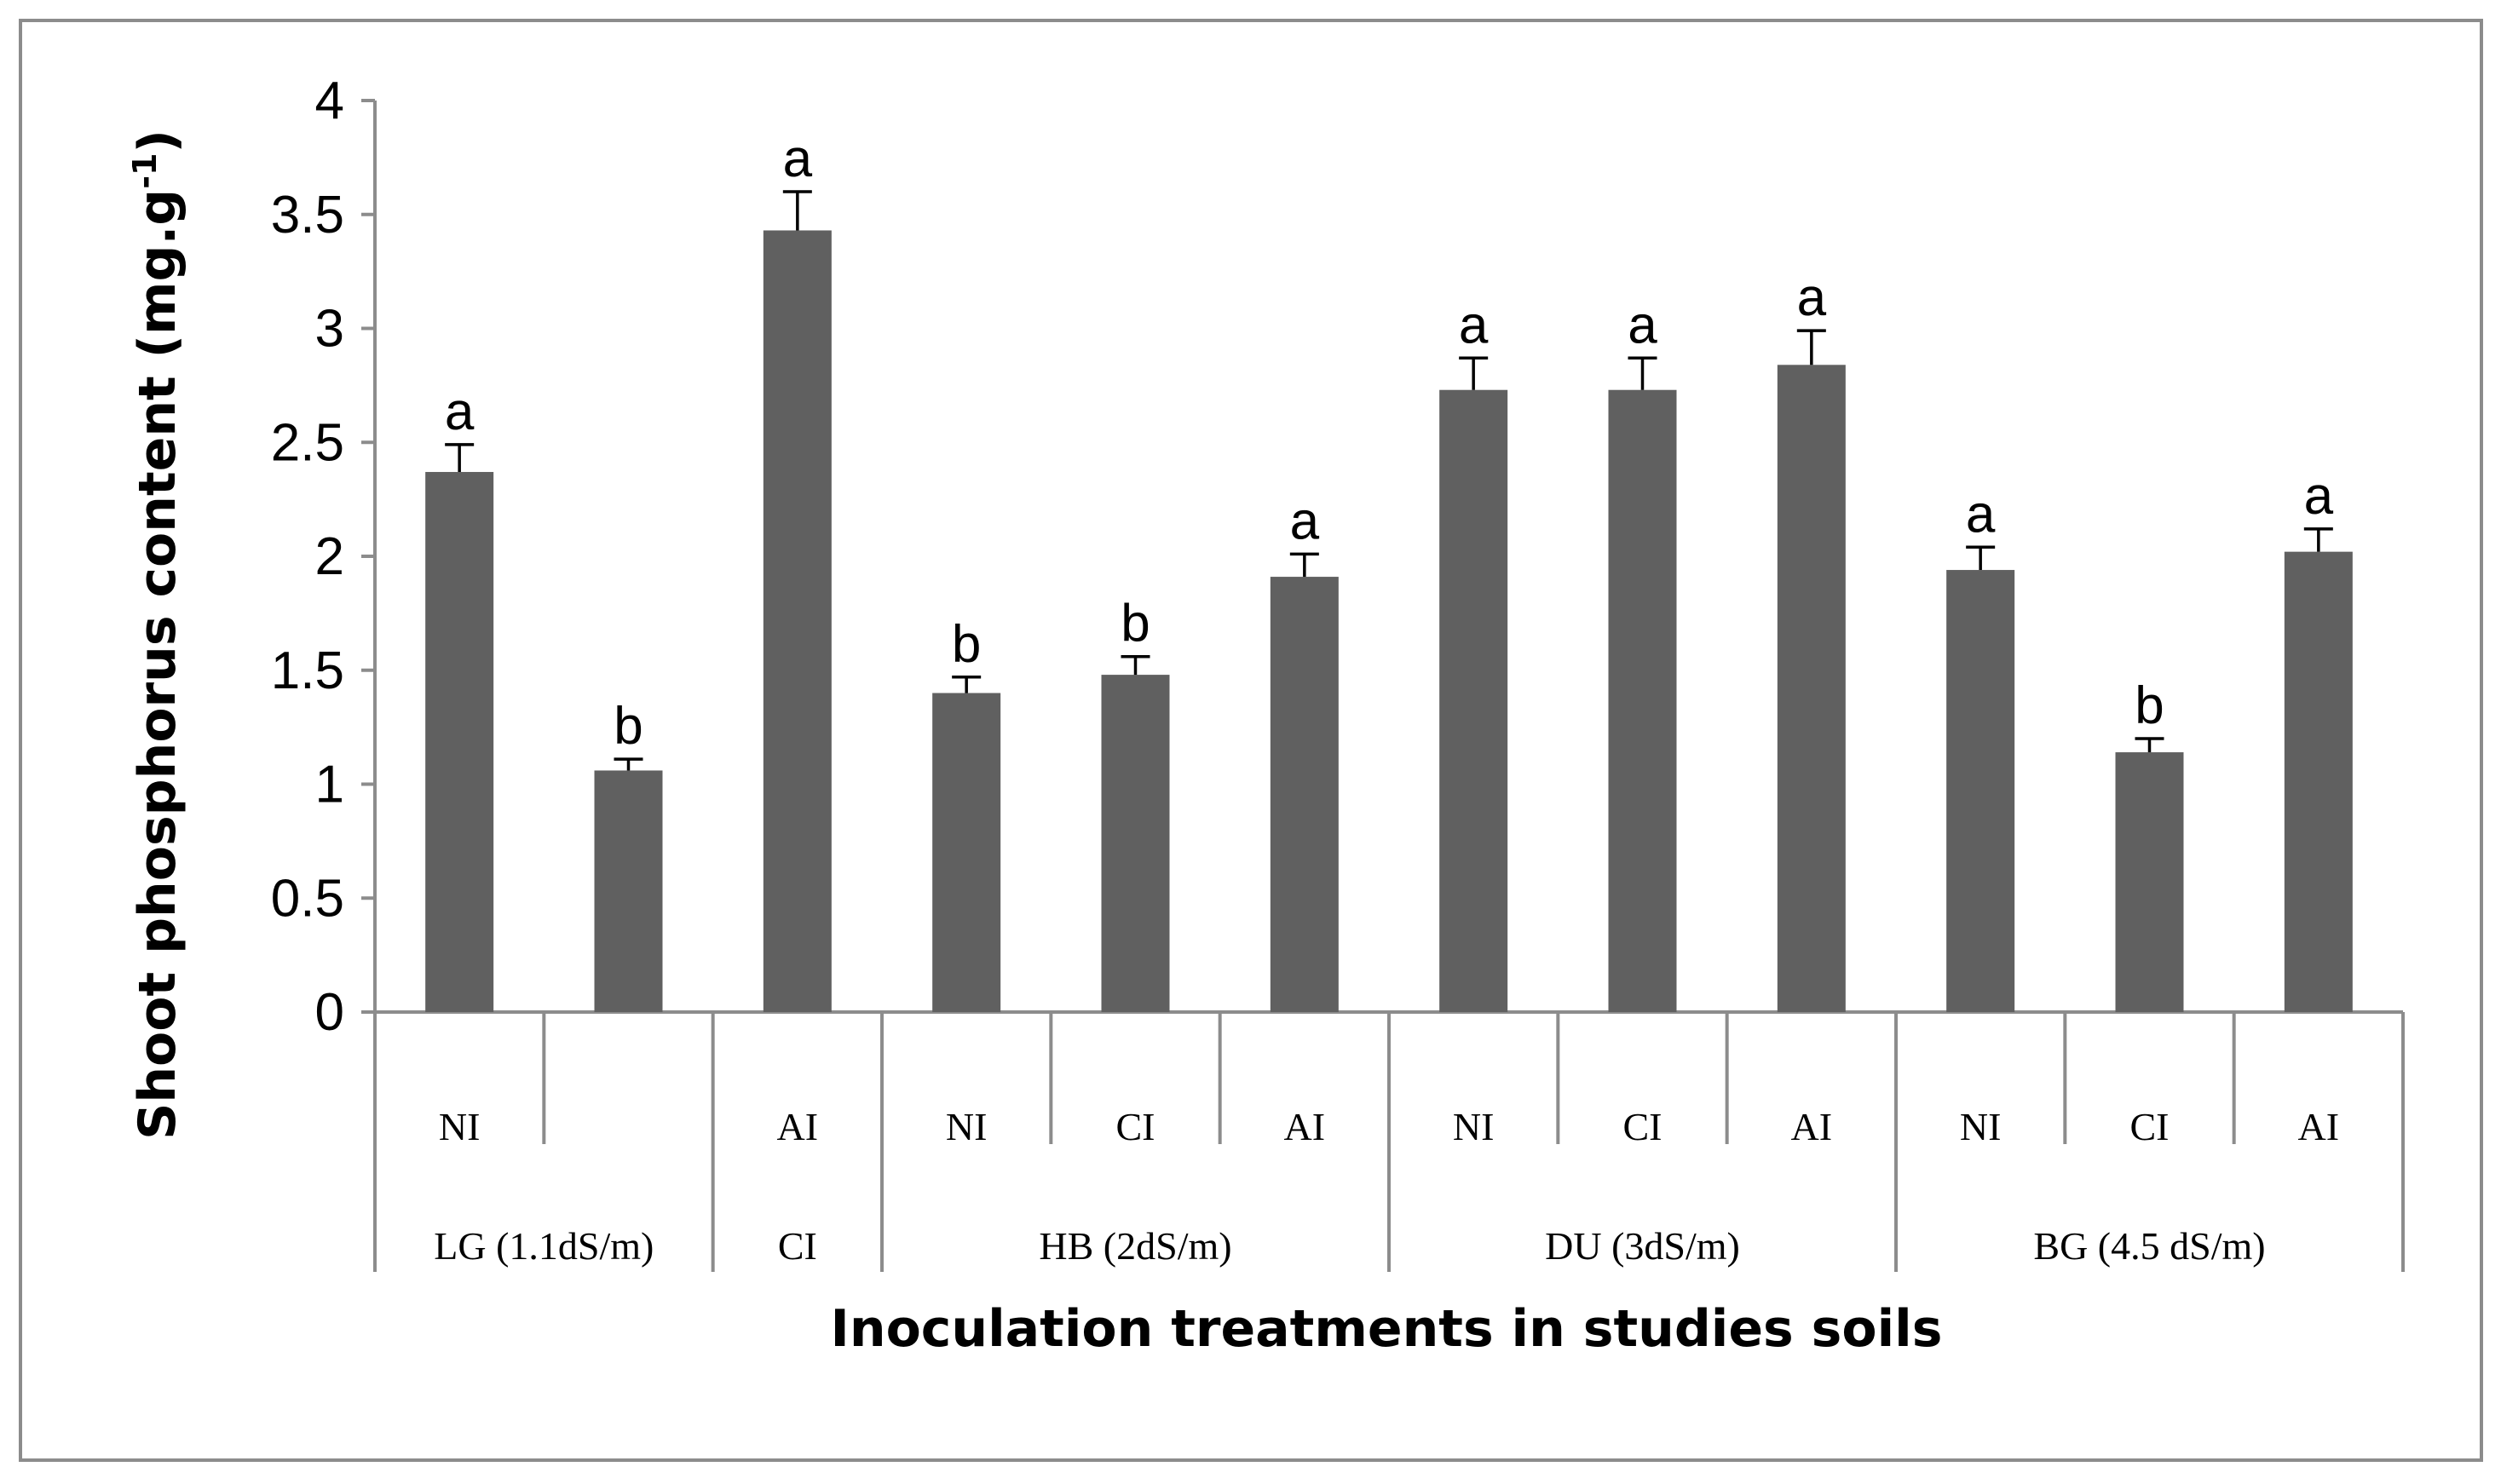 This screenshot has height=1484, width=2501. Describe the element at coordinates (307, 670) in the screenshot. I see `y-tick-label: 1.5` at that location.